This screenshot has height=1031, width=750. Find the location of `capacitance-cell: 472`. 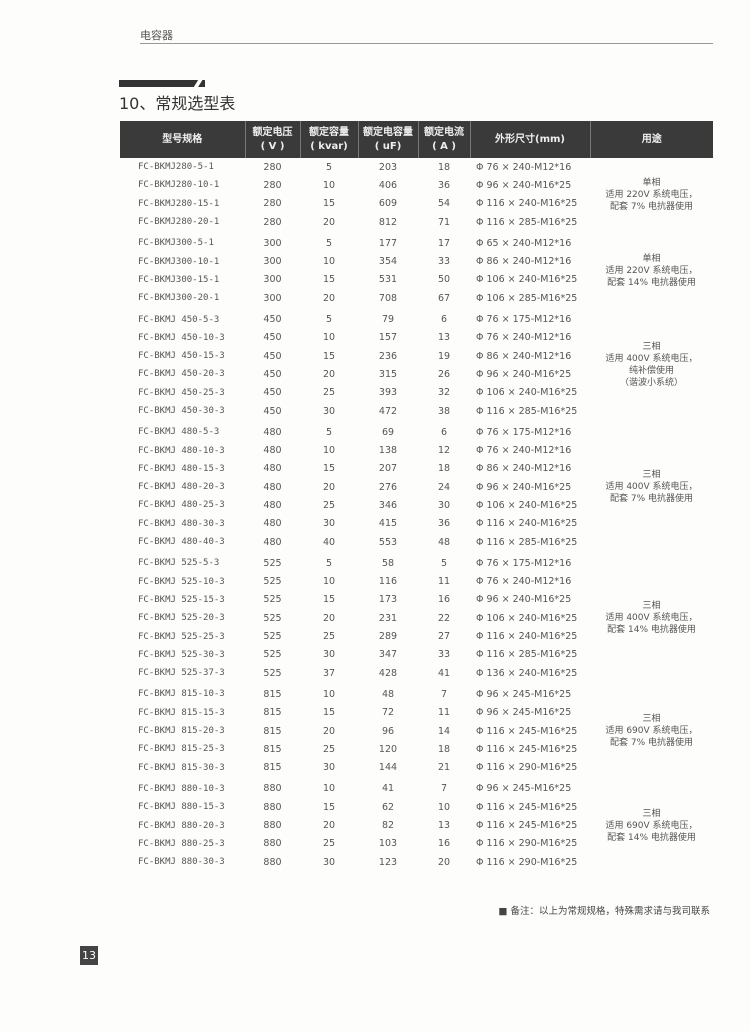

capacitance-cell: 472 is located at coordinates (388, 411).